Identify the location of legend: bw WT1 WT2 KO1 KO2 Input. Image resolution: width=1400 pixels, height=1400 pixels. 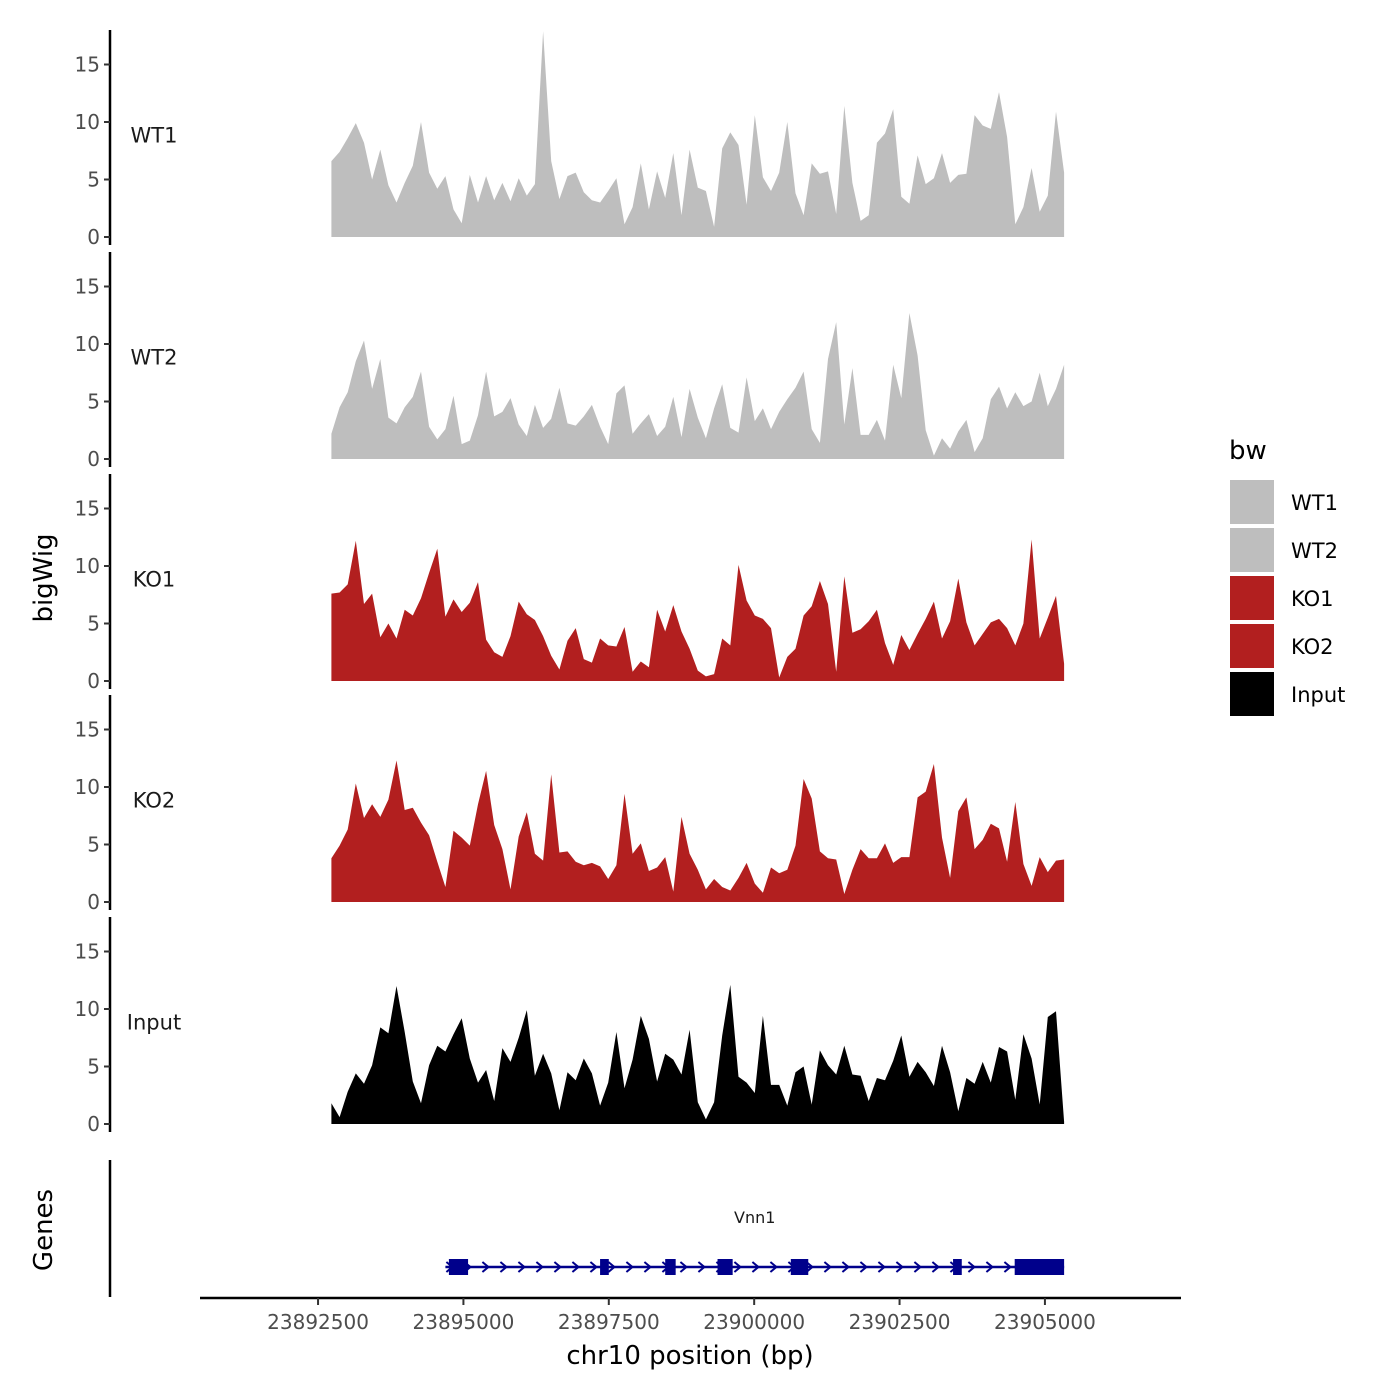
(1287, 576).